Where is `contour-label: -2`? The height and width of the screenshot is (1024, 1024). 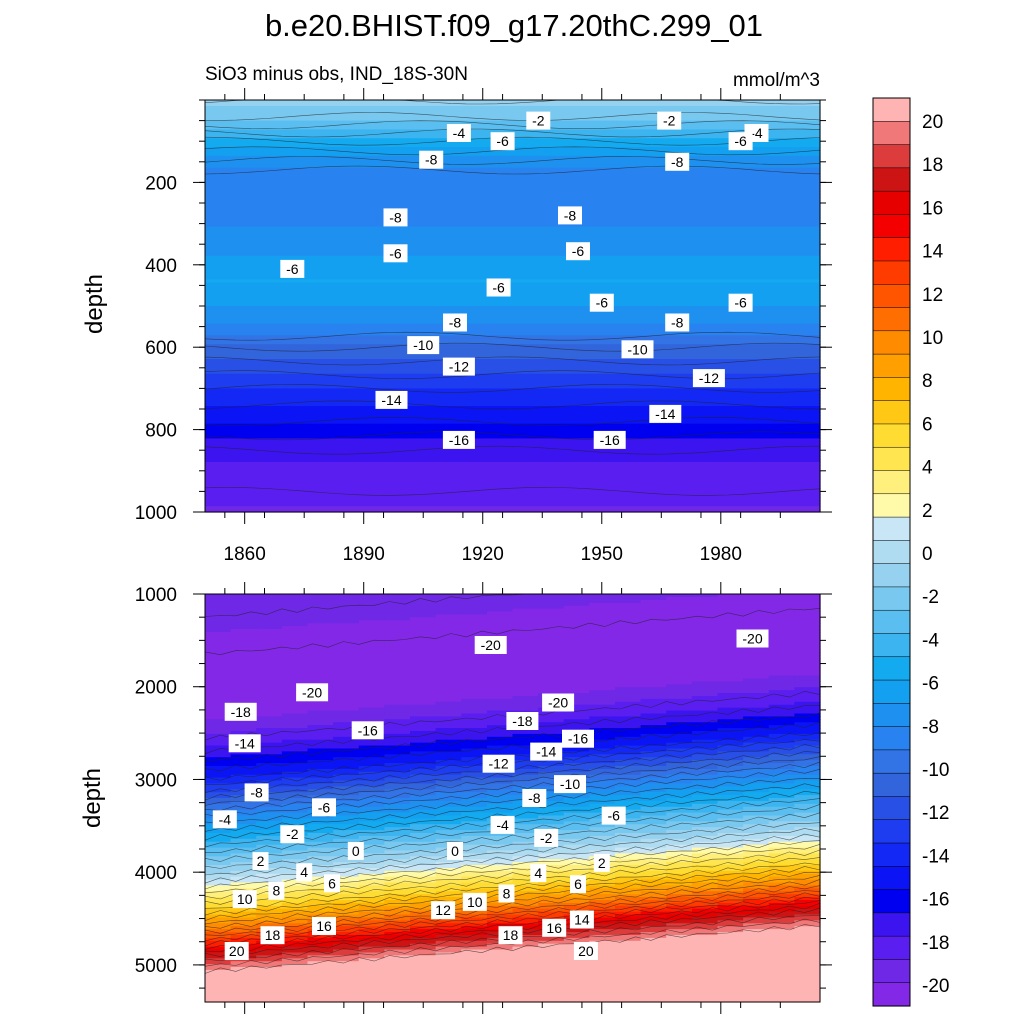
contour-label: -2 is located at coordinates (669, 120).